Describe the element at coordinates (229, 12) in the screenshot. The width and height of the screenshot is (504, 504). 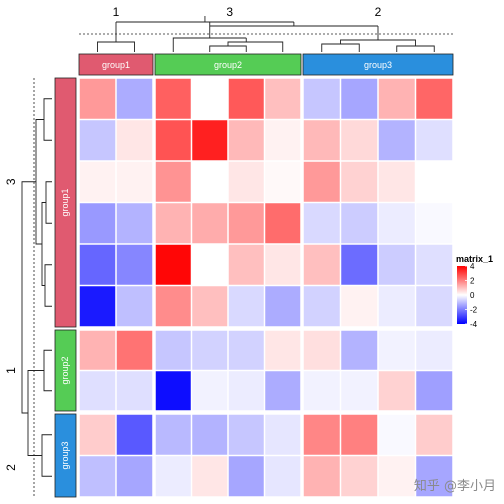
I see `column-cluster-label: 3` at that location.